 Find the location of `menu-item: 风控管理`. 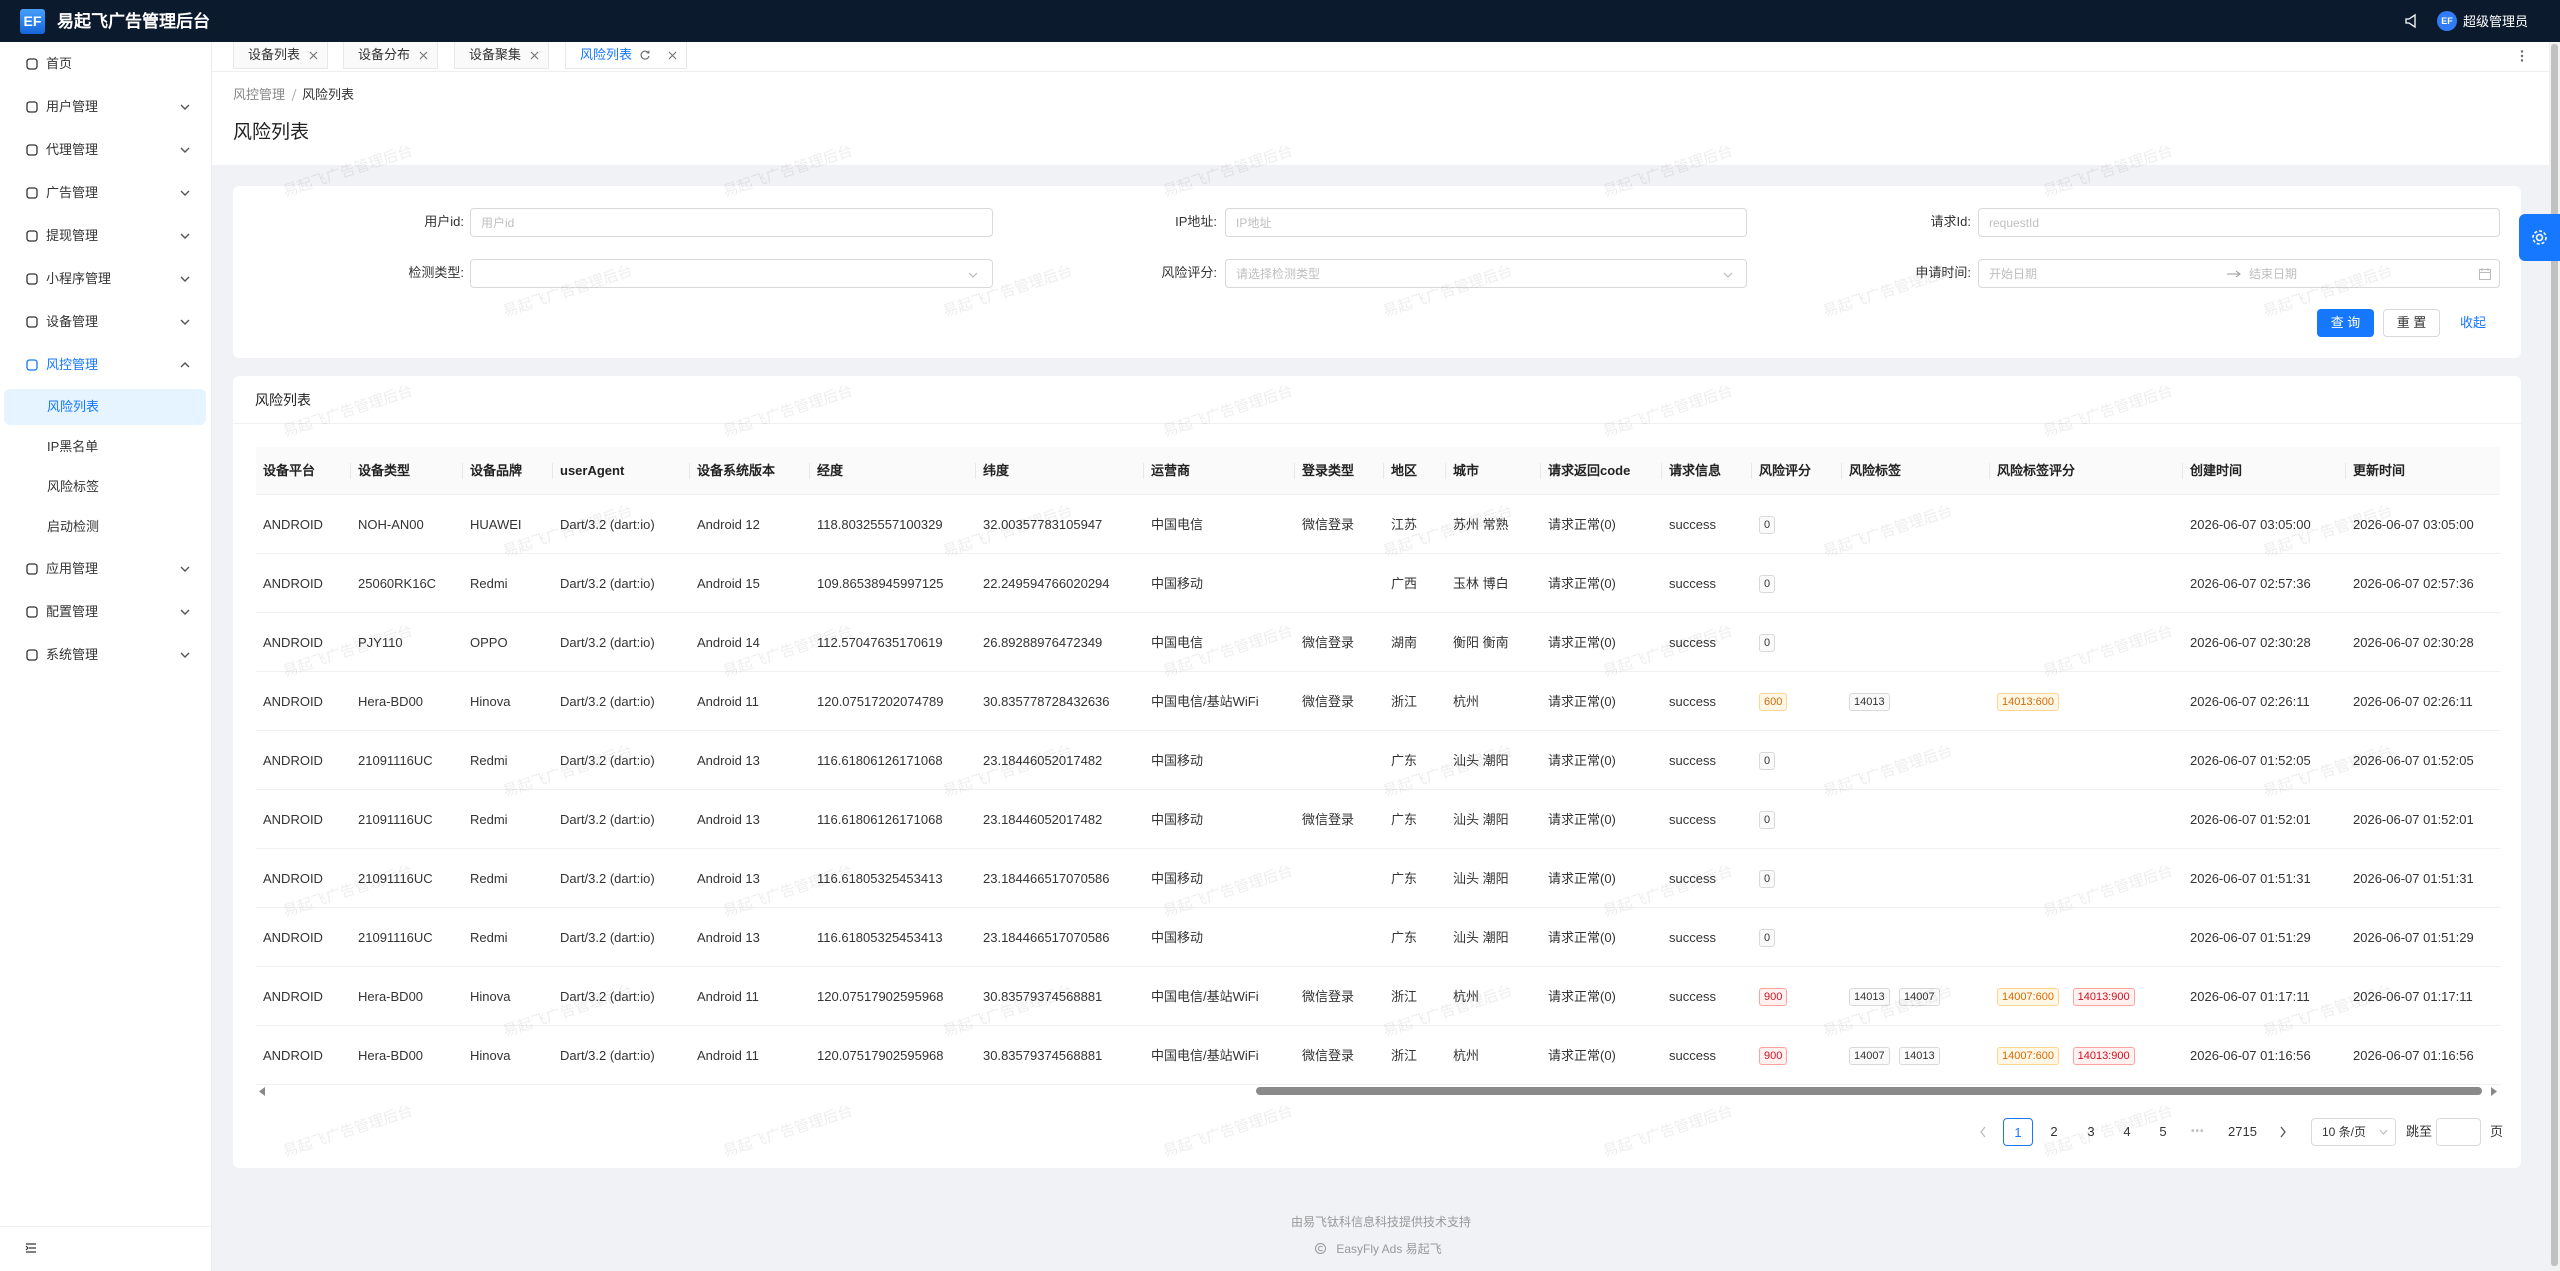

menu-item: 风控管理 is located at coordinates (72, 364).